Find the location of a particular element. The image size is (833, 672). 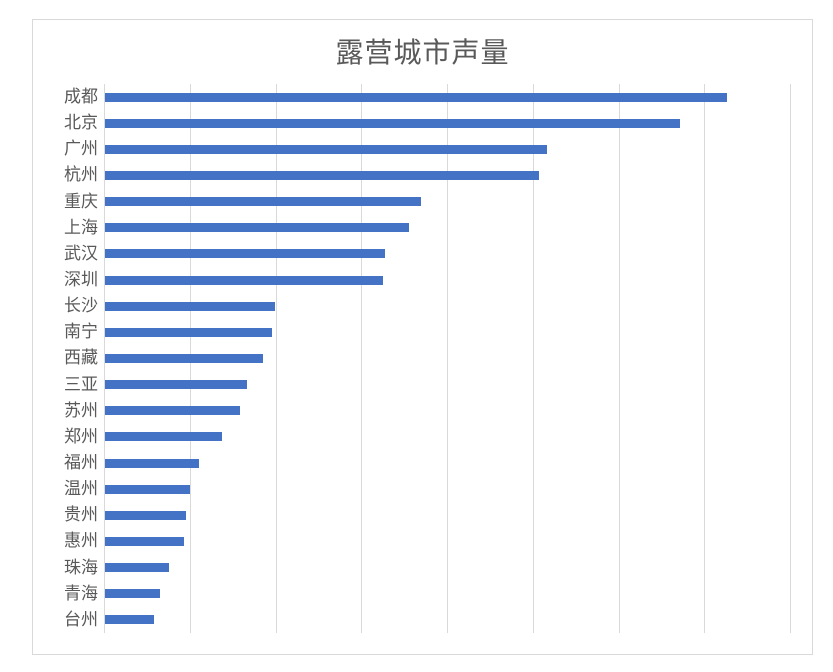

bar-row: 北京 is located at coordinates (427, 123).